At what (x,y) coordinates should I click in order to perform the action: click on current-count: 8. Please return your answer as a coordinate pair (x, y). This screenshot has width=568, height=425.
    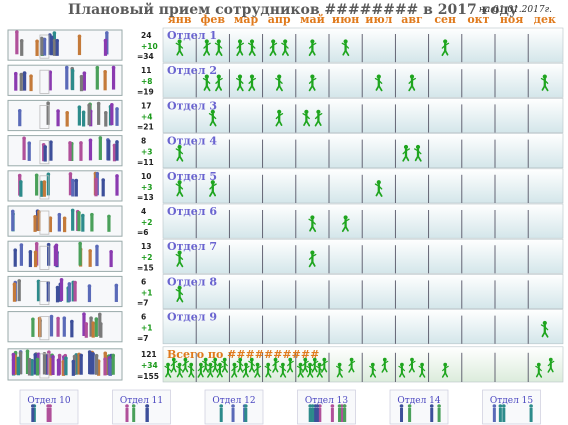
    Looking at the image, I should click on (143, 141).